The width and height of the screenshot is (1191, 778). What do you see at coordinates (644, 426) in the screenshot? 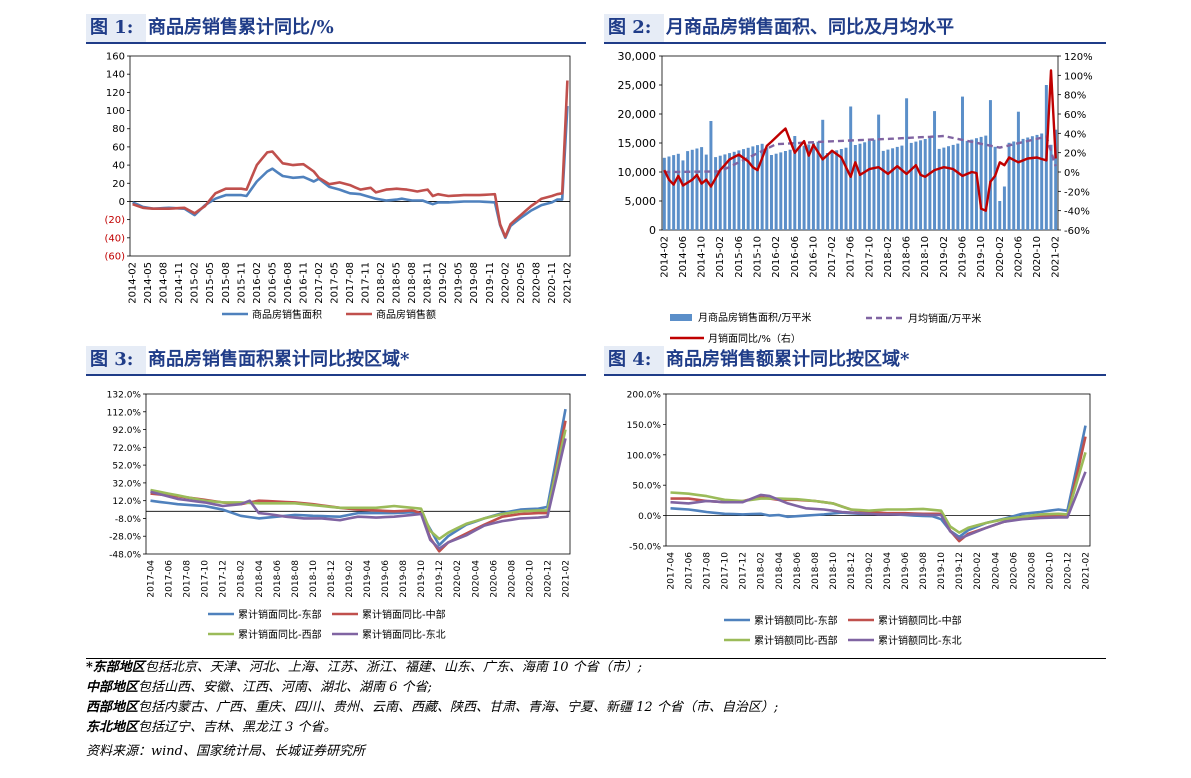
I see `y-tick-label: 150.0%` at bounding box center [644, 426].